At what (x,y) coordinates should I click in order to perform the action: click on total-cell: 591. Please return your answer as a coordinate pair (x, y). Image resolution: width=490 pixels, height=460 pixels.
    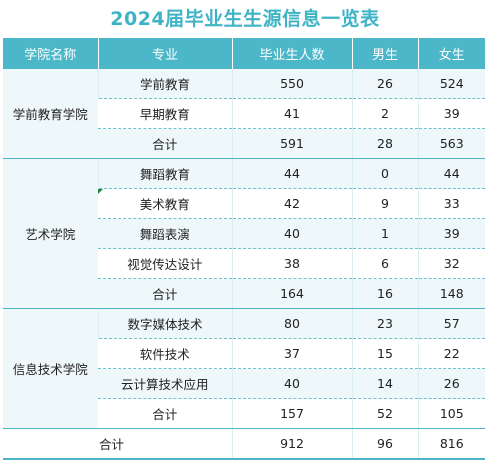
    Looking at the image, I should click on (291, 143).